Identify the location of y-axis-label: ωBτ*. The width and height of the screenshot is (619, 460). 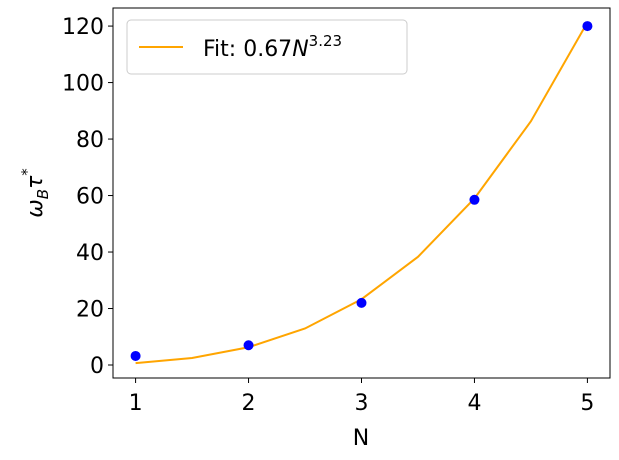
(35, 193).